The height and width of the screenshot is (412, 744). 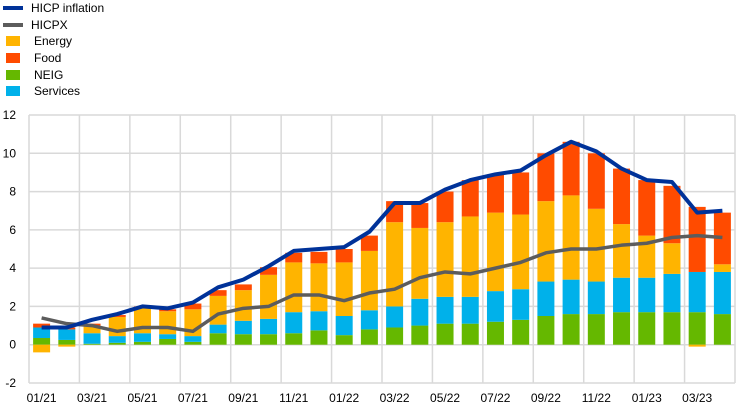 I want to click on legend-item-food: Food, so click(x=53, y=58).